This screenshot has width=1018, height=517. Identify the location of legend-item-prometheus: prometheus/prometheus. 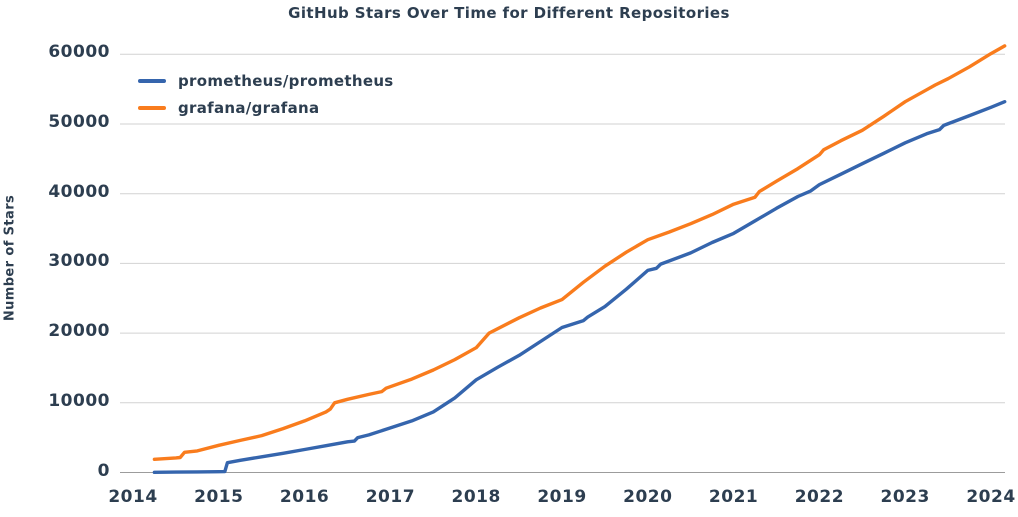
(266, 81).